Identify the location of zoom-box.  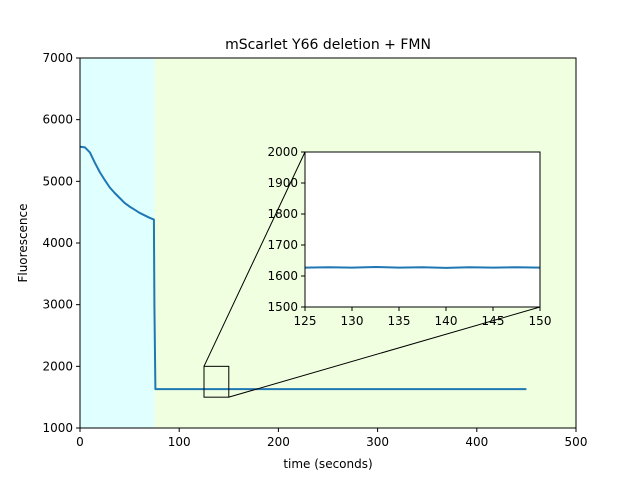
(216, 381).